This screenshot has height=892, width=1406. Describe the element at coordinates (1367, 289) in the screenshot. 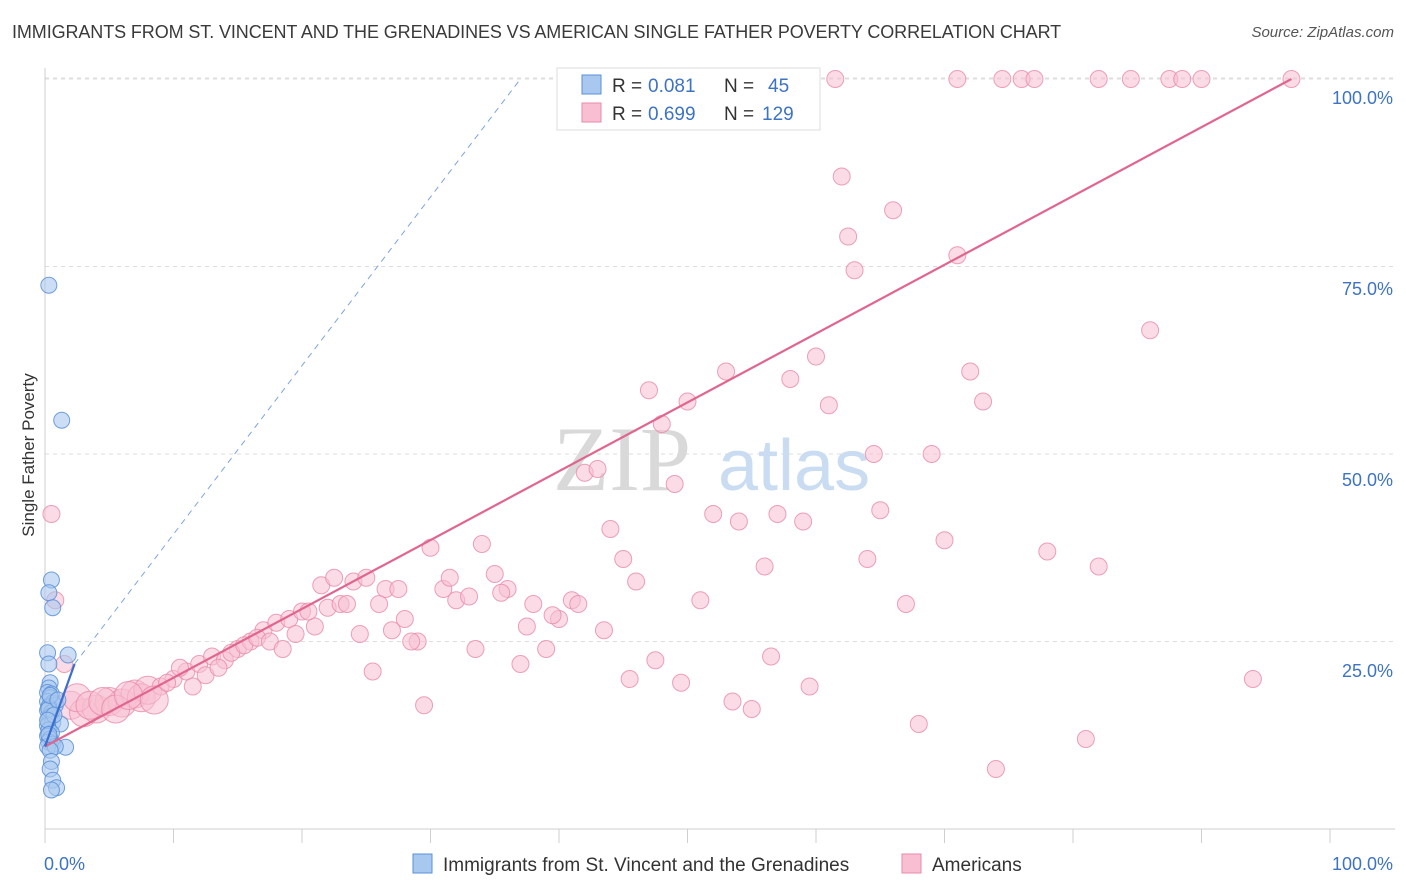

I see `y-tick-label-75: 75.0%` at that location.